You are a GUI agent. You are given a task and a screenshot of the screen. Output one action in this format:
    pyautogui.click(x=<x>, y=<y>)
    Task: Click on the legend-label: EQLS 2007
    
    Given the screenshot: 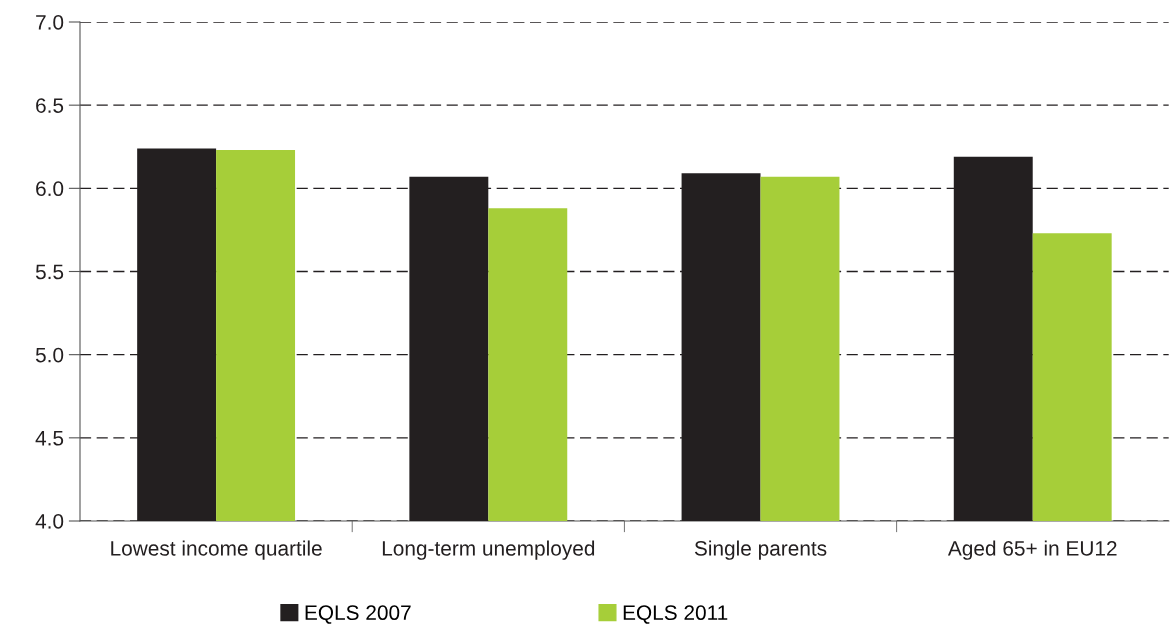 What is the action you would take?
    pyautogui.click(x=358, y=614)
    